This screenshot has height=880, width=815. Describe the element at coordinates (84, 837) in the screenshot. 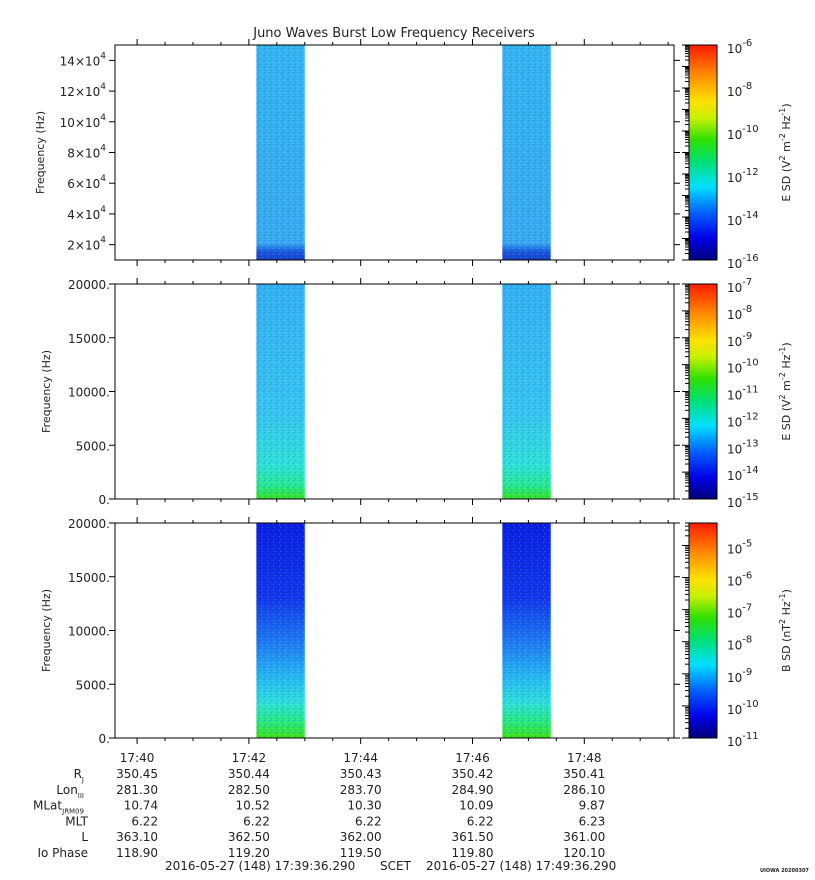

I see `ephemeris-label: L` at that location.